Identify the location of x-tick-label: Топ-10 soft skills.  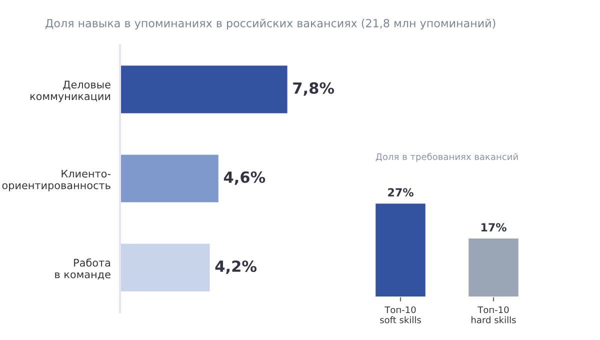
(400, 315).